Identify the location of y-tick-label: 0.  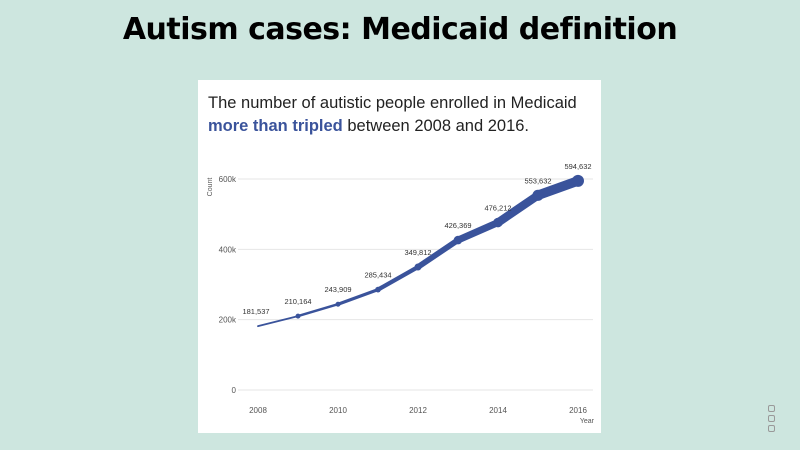
(234, 390).